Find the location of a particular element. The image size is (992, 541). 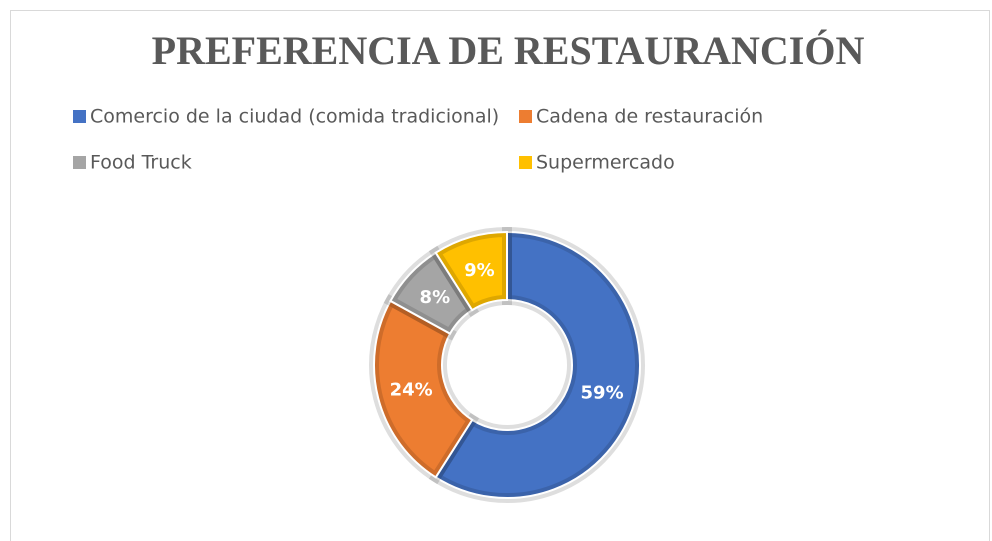

data-label: 9% is located at coordinates (479, 270).